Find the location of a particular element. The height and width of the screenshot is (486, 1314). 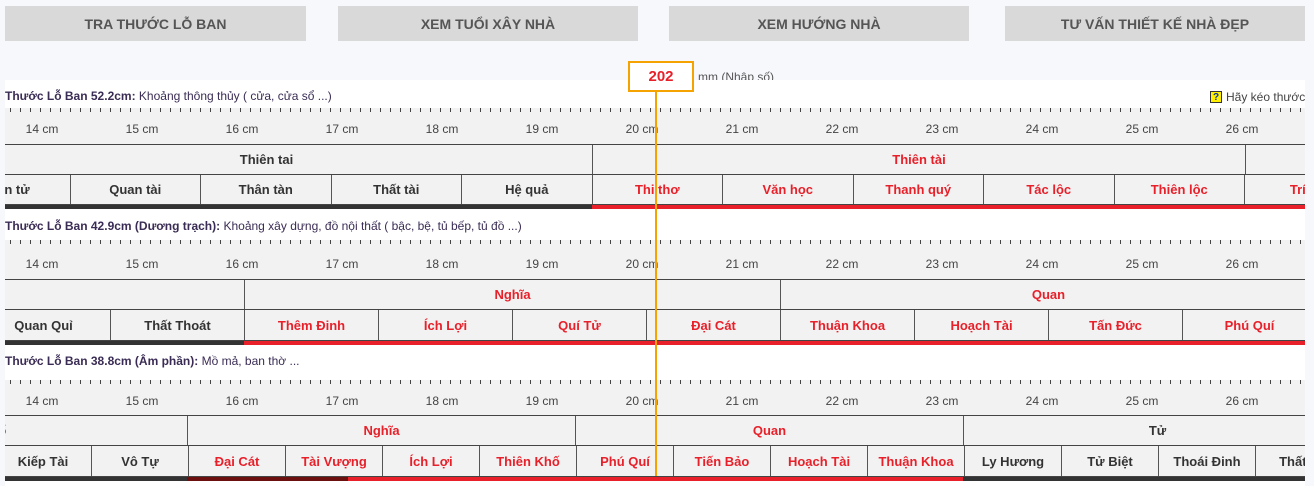

group-cell is located at coordinates (1275, 159).